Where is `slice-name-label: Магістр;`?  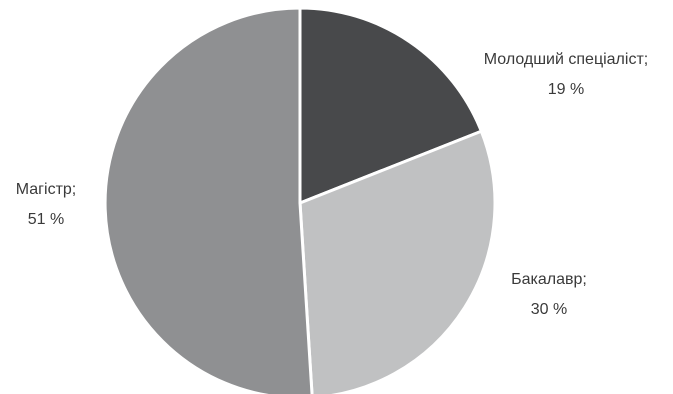 slice-name-label: Магістр; is located at coordinates (46, 189).